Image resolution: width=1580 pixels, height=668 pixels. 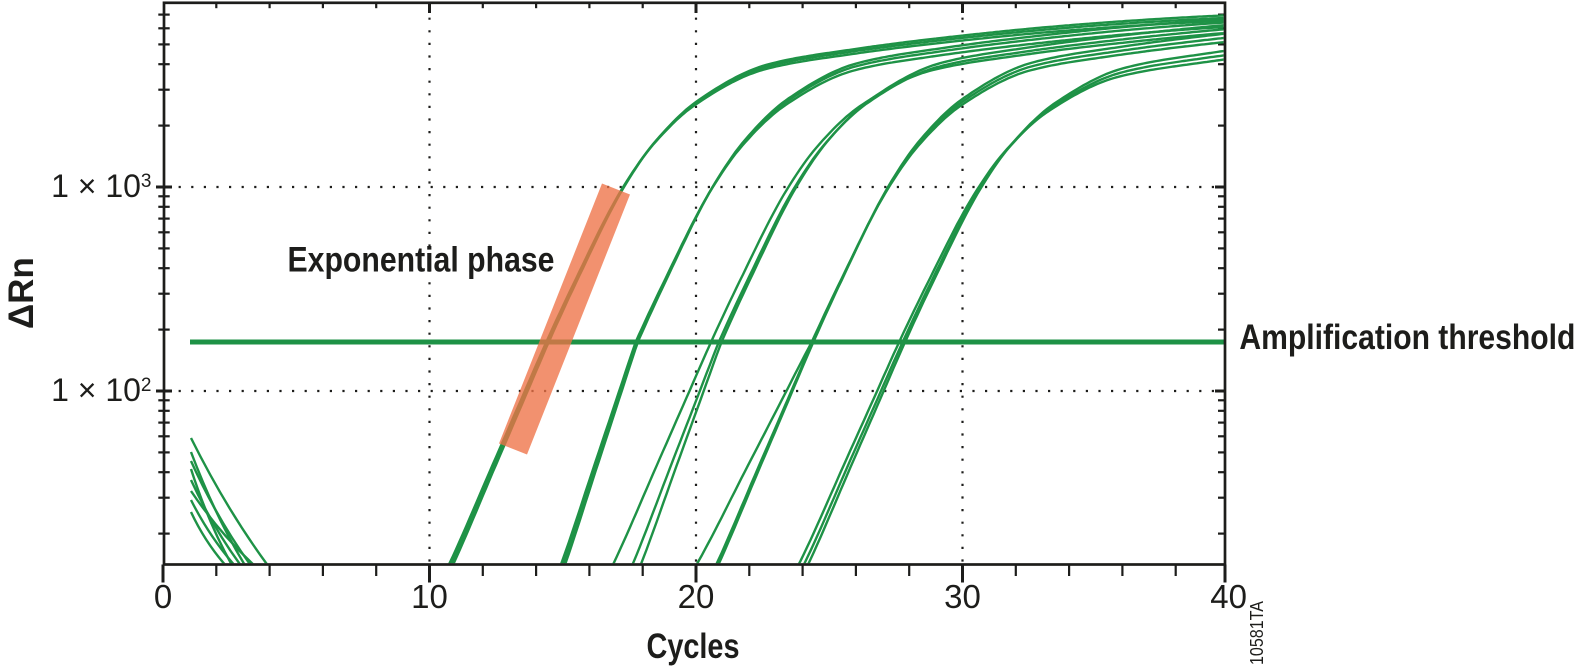 I want to click on svg-text: 1 × 103, so click(x=101, y=186).